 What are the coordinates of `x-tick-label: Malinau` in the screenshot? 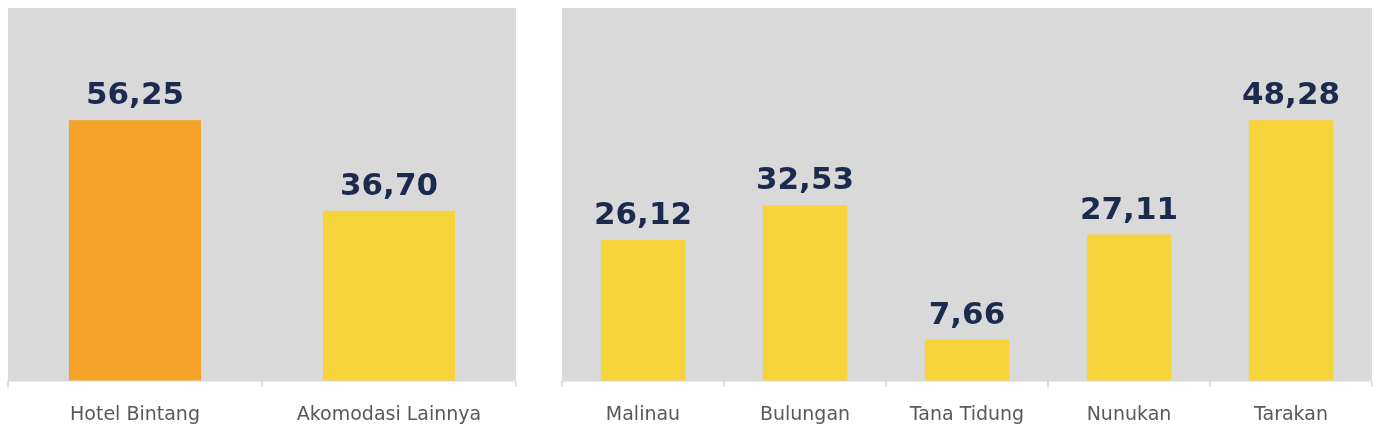 It's located at (643, 413).